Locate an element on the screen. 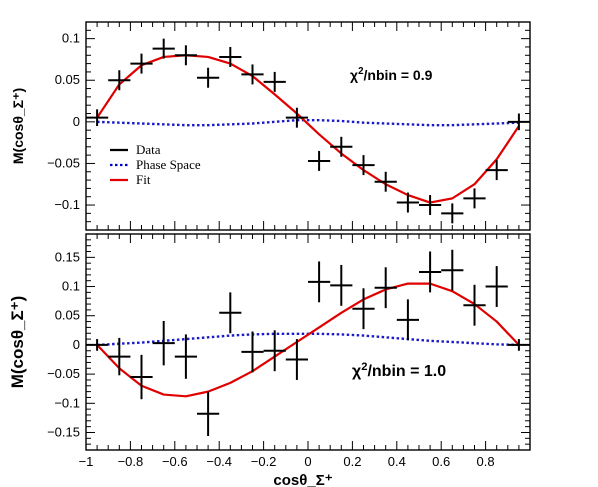 This screenshot has width=598, height=487. y-tick-label: 0.15 is located at coordinates (67, 256).